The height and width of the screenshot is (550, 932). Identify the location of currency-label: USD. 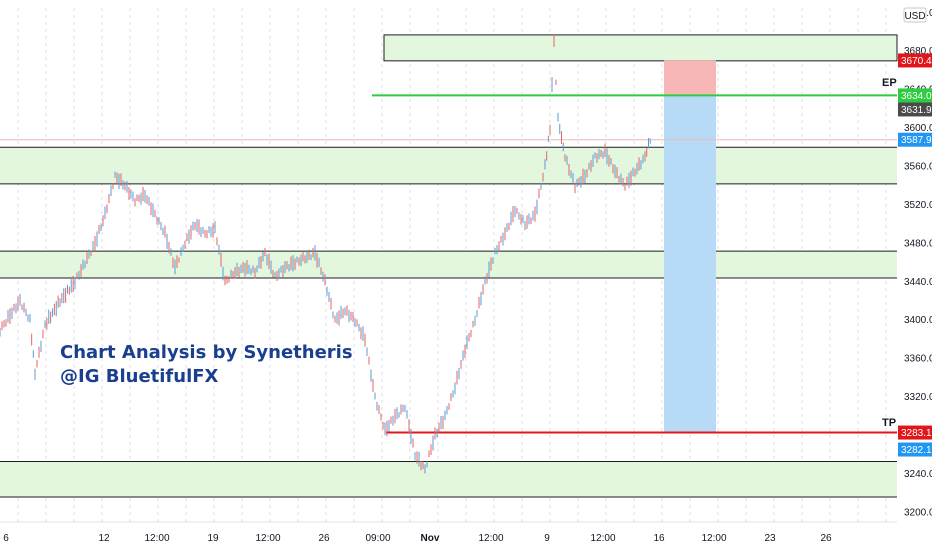
(914, 16).